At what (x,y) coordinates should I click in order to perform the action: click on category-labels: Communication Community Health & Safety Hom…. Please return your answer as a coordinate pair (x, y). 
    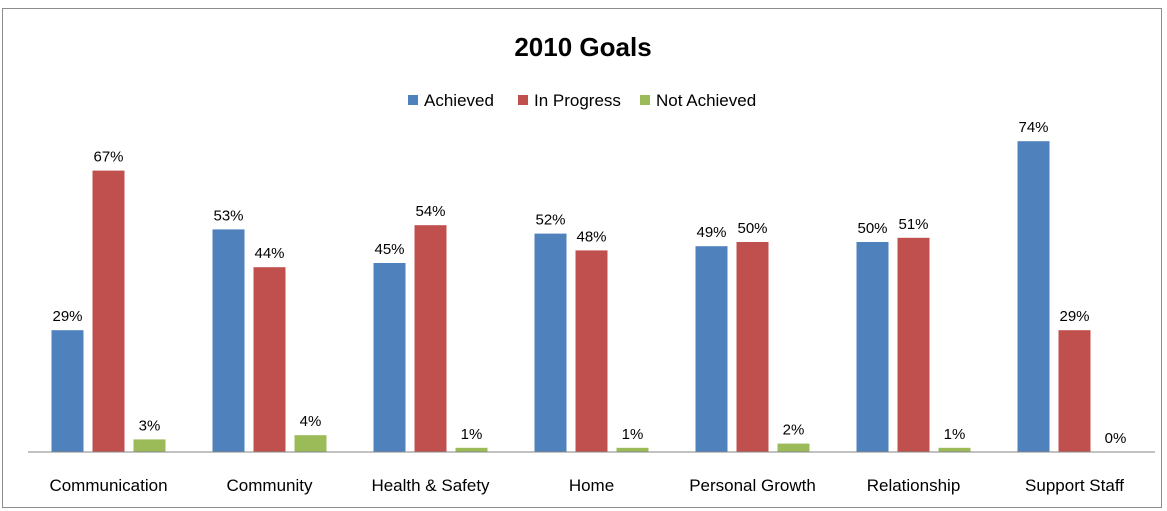
    Looking at the image, I should click on (586, 485).